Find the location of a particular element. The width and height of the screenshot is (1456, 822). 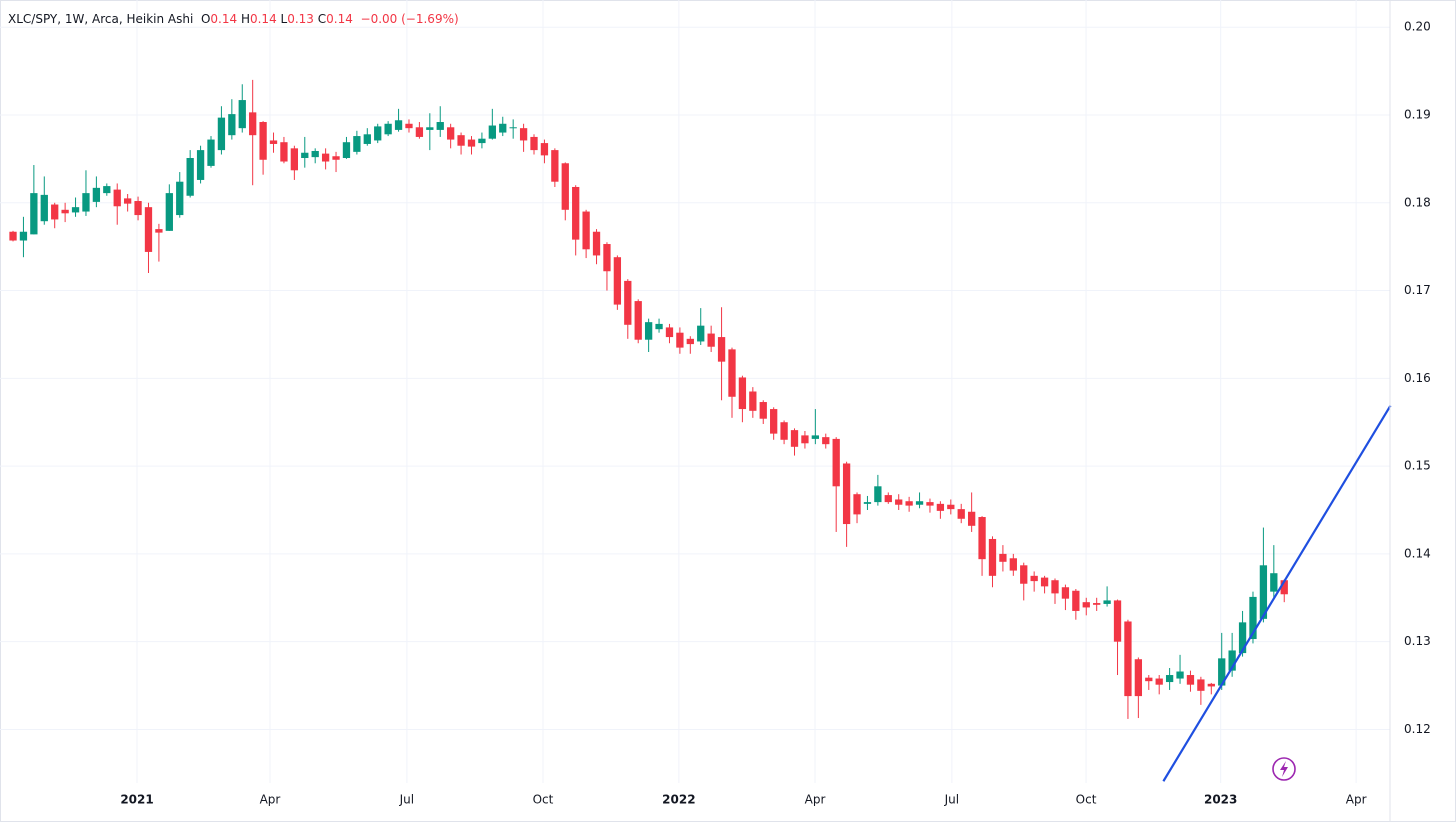

y-tick-label: 0.20 is located at coordinates (1417, 27).